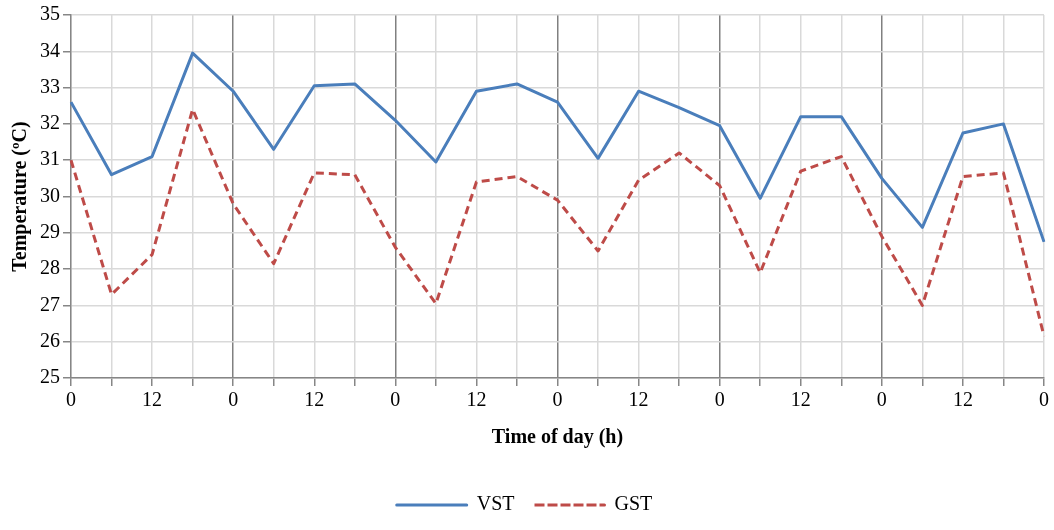 This screenshot has height=530, width=1054. Describe the element at coordinates (50, 158) in the screenshot. I see `y-tick-label: 31` at that location.